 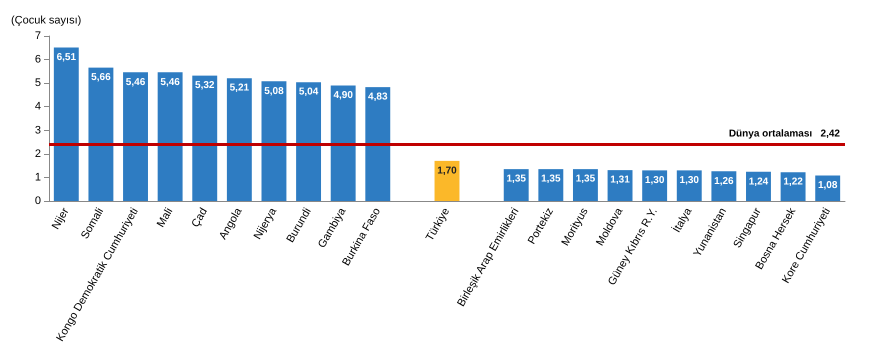 I want to click on y-tick-label: 2, so click(x=37, y=154).